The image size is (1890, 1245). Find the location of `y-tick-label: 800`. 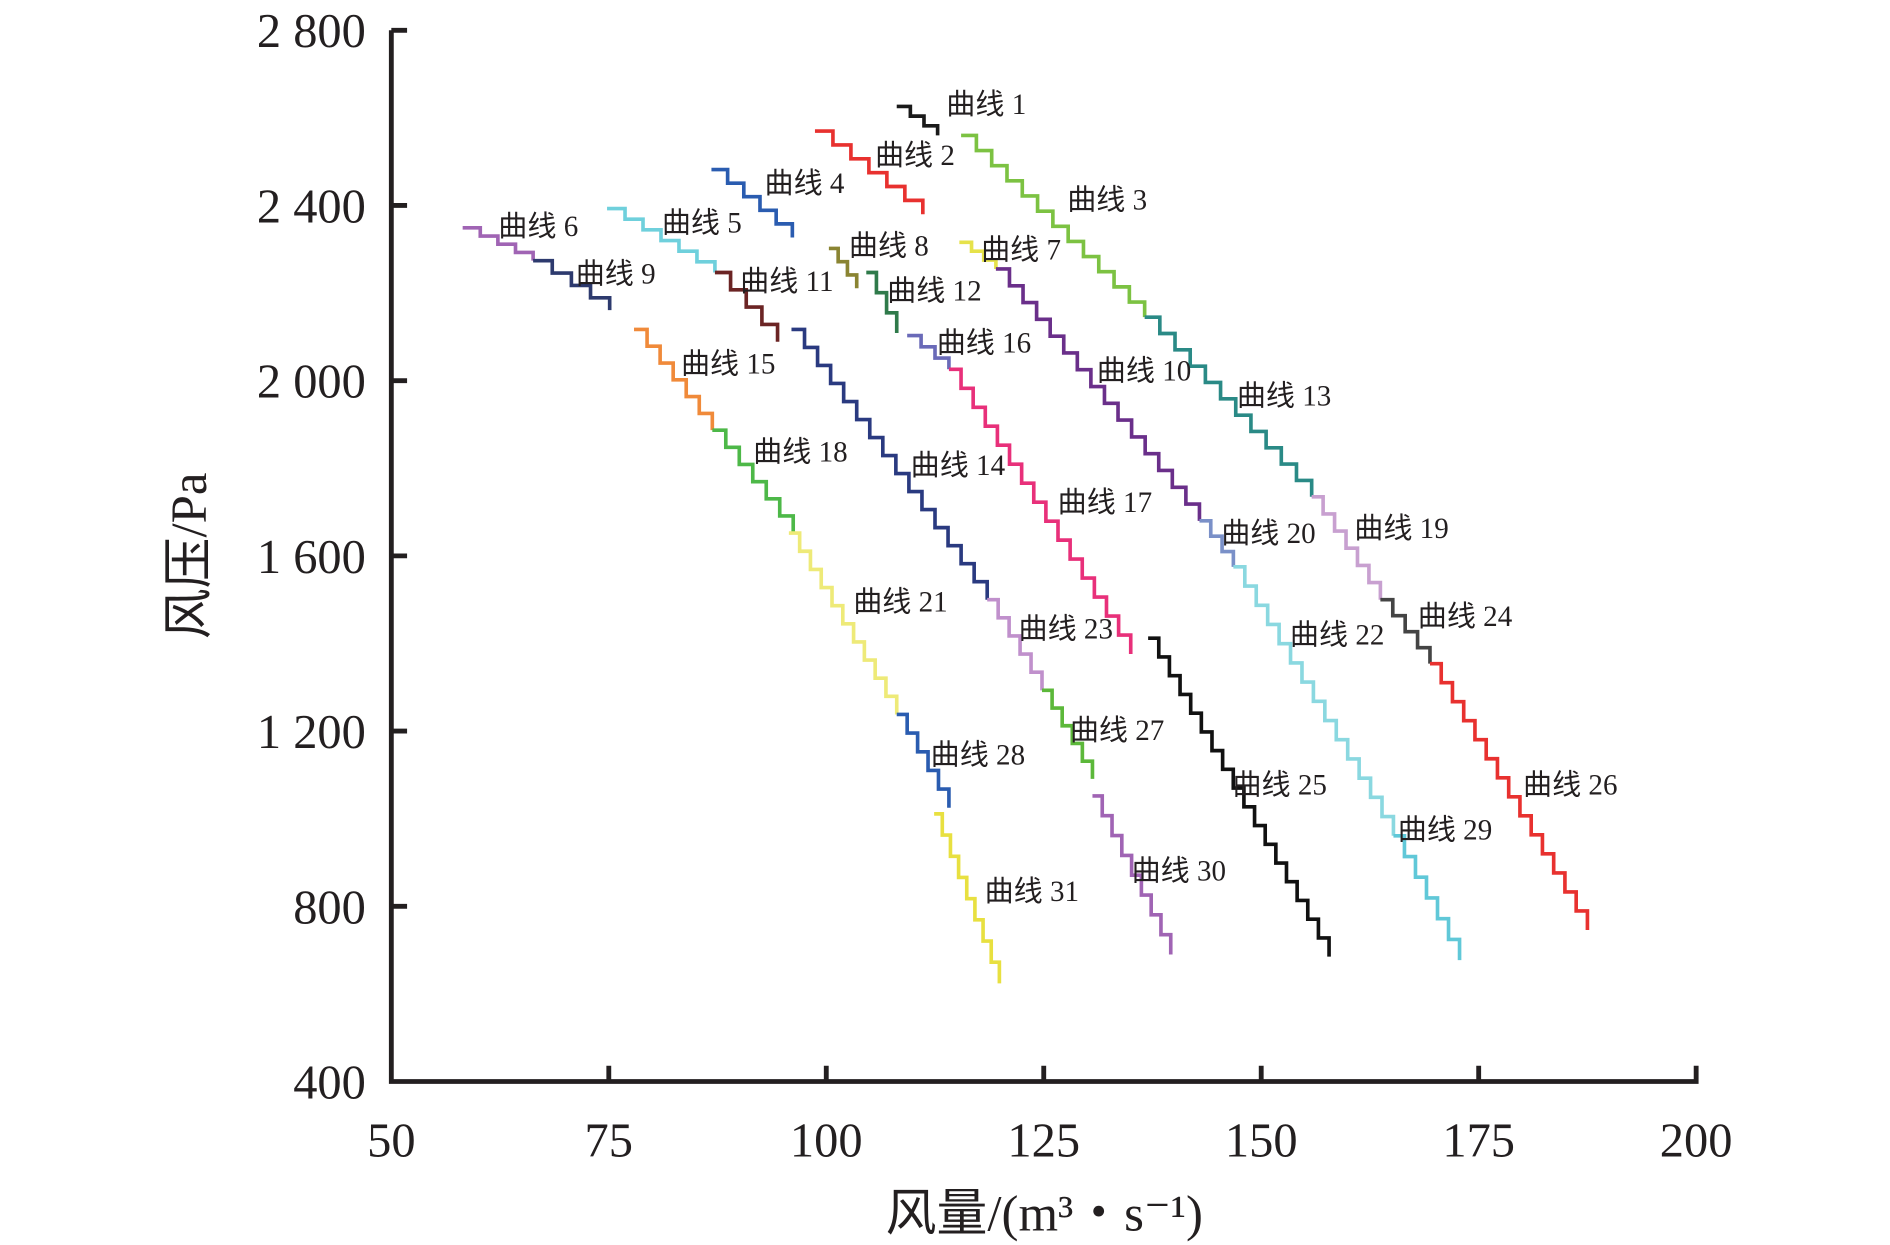

y-tick-label: 800 is located at coordinates (329, 907).